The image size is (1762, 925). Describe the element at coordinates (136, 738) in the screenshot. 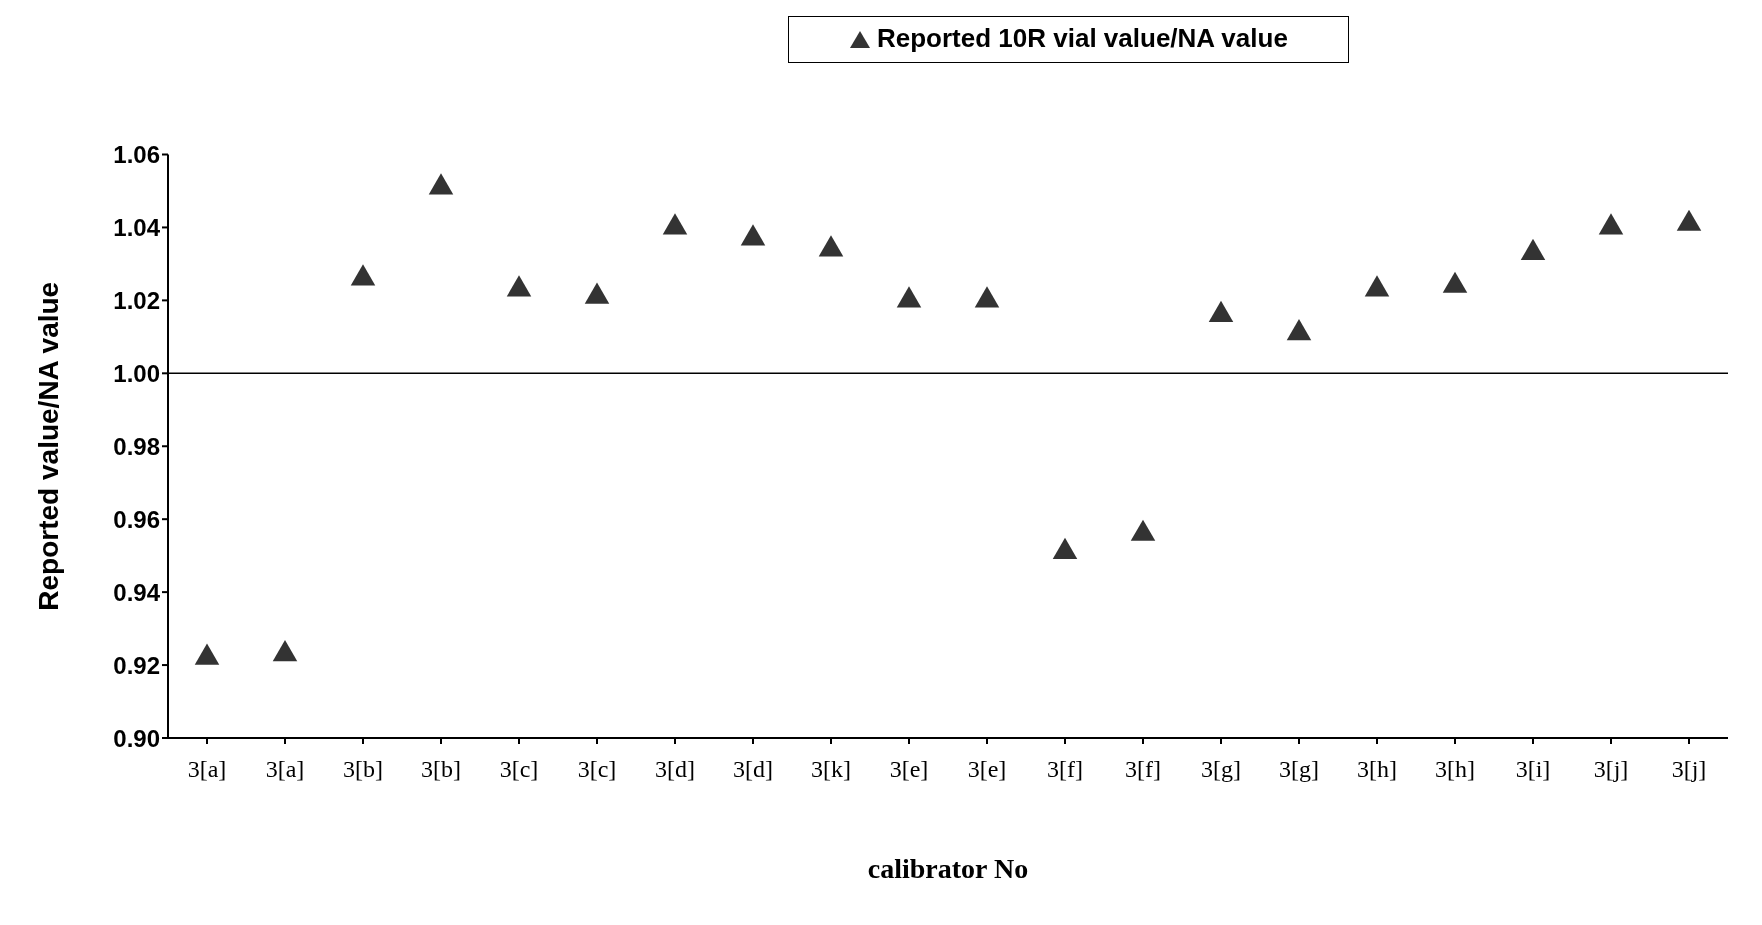

I see `y-tick-label: 0.90` at that location.